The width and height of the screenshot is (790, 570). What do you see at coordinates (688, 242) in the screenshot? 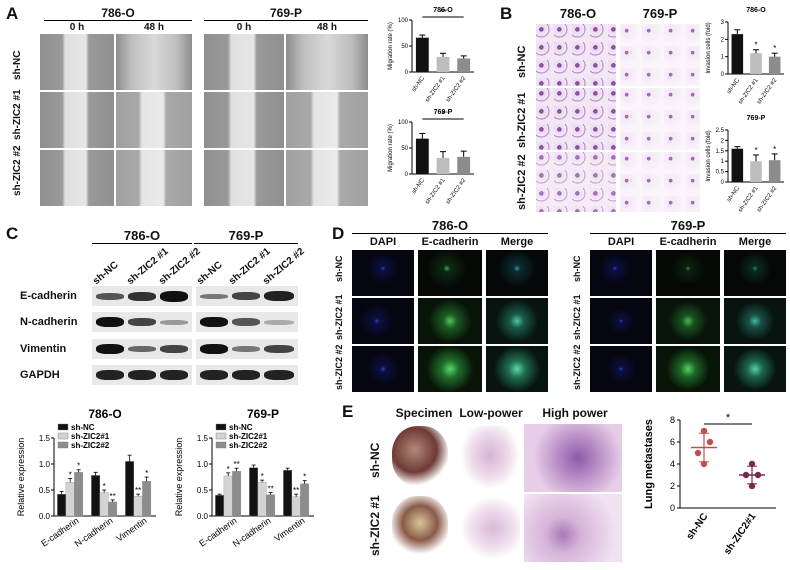
I see `channel-label-e-cadherin: E-cadherin` at bounding box center [688, 242].